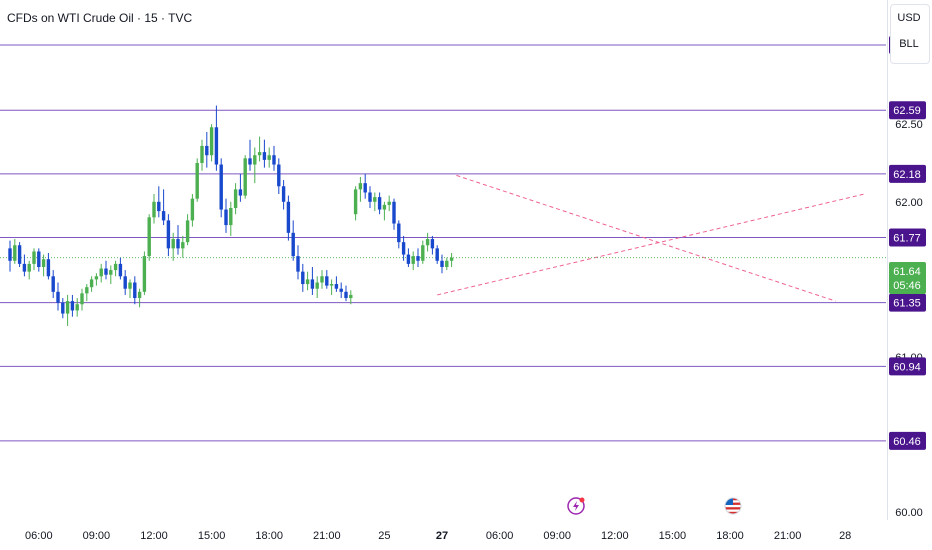 The height and width of the screenshot is (550, 932). I want to click on currency-button: USD, so click(909, 18).